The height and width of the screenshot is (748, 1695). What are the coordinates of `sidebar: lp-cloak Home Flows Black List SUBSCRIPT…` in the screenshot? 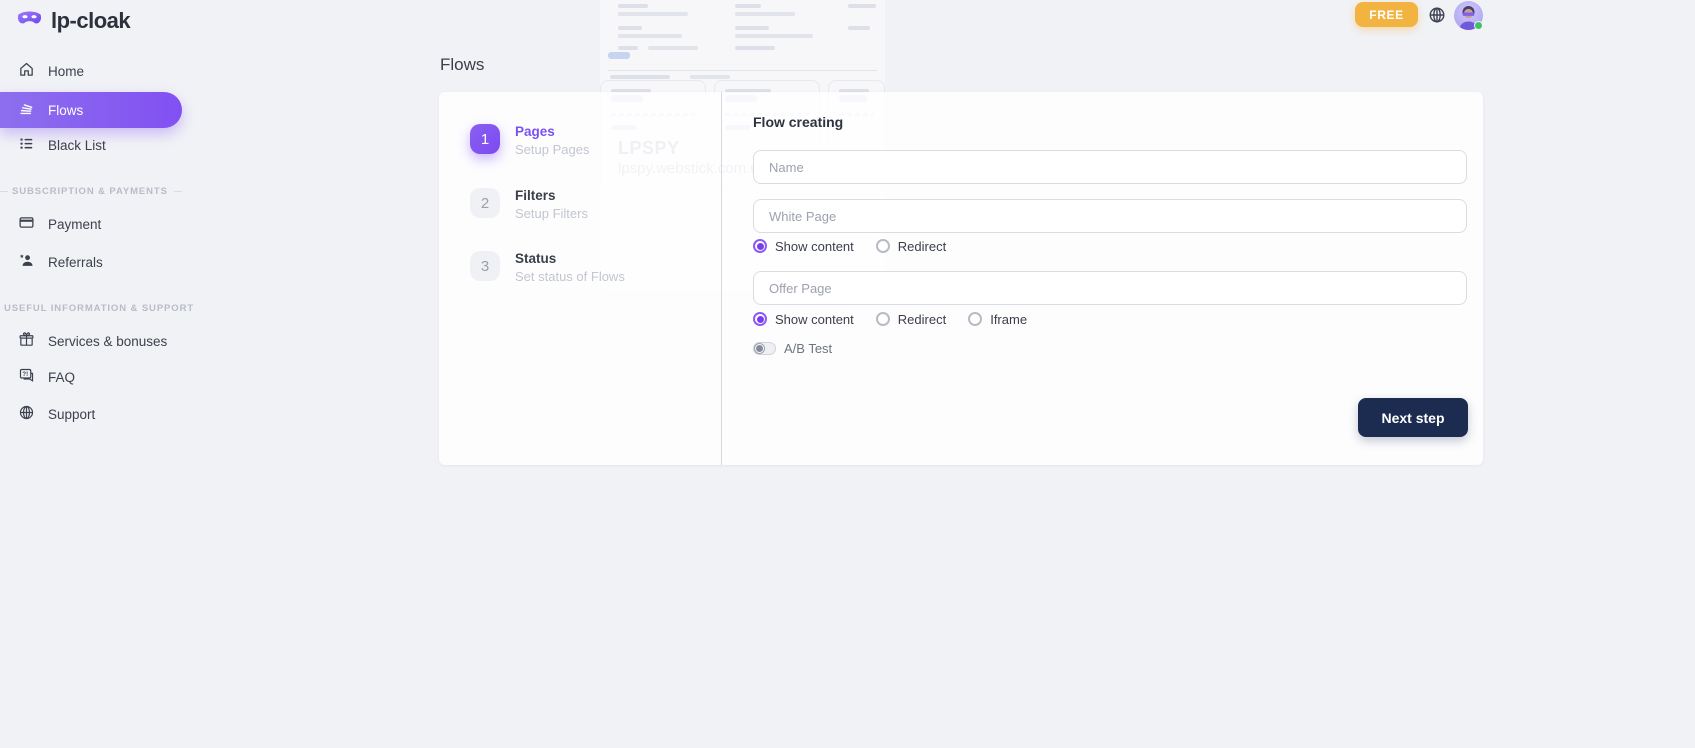 It's located at (96, 374).